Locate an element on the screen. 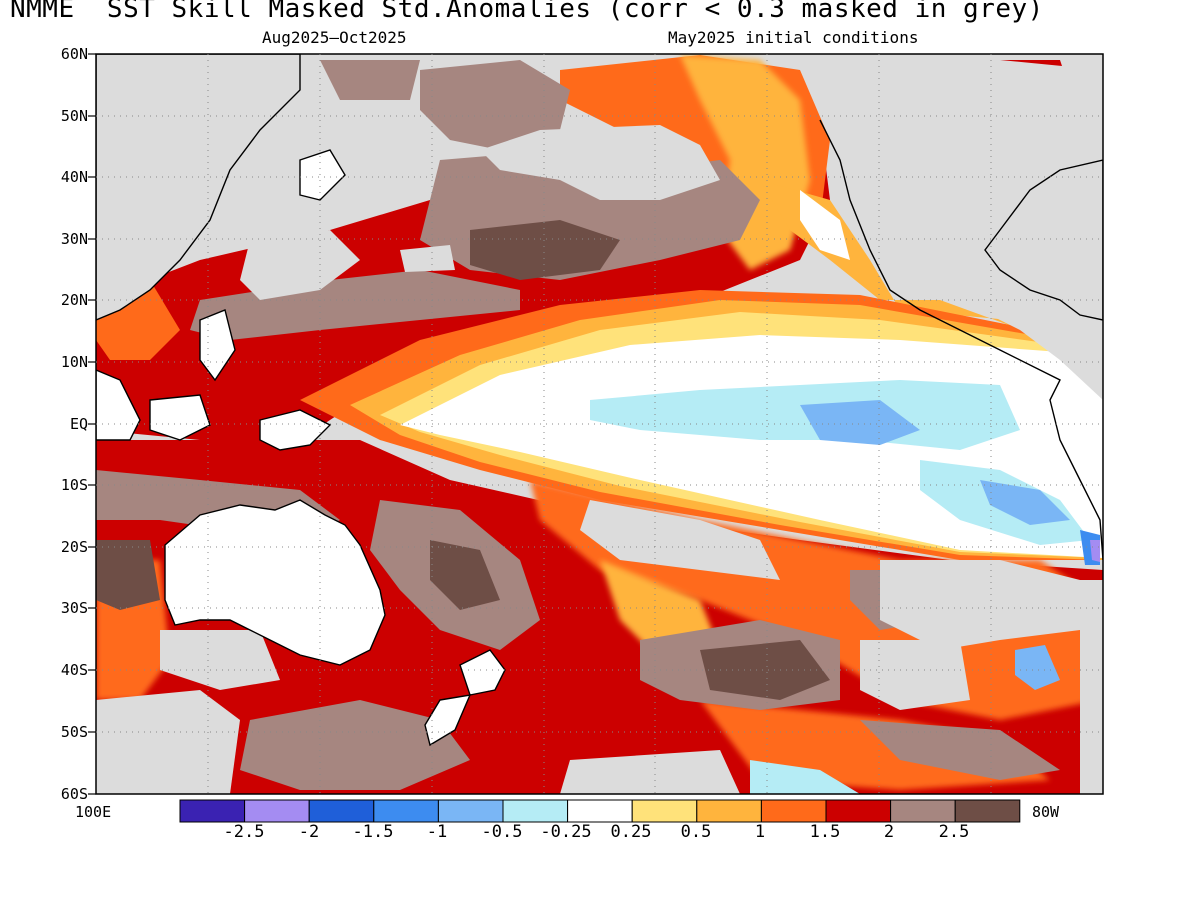 Image resolution: width=1200 pixels, height=900 pixels. colorbar-tick: 1 is located at coordinates (760, 832).